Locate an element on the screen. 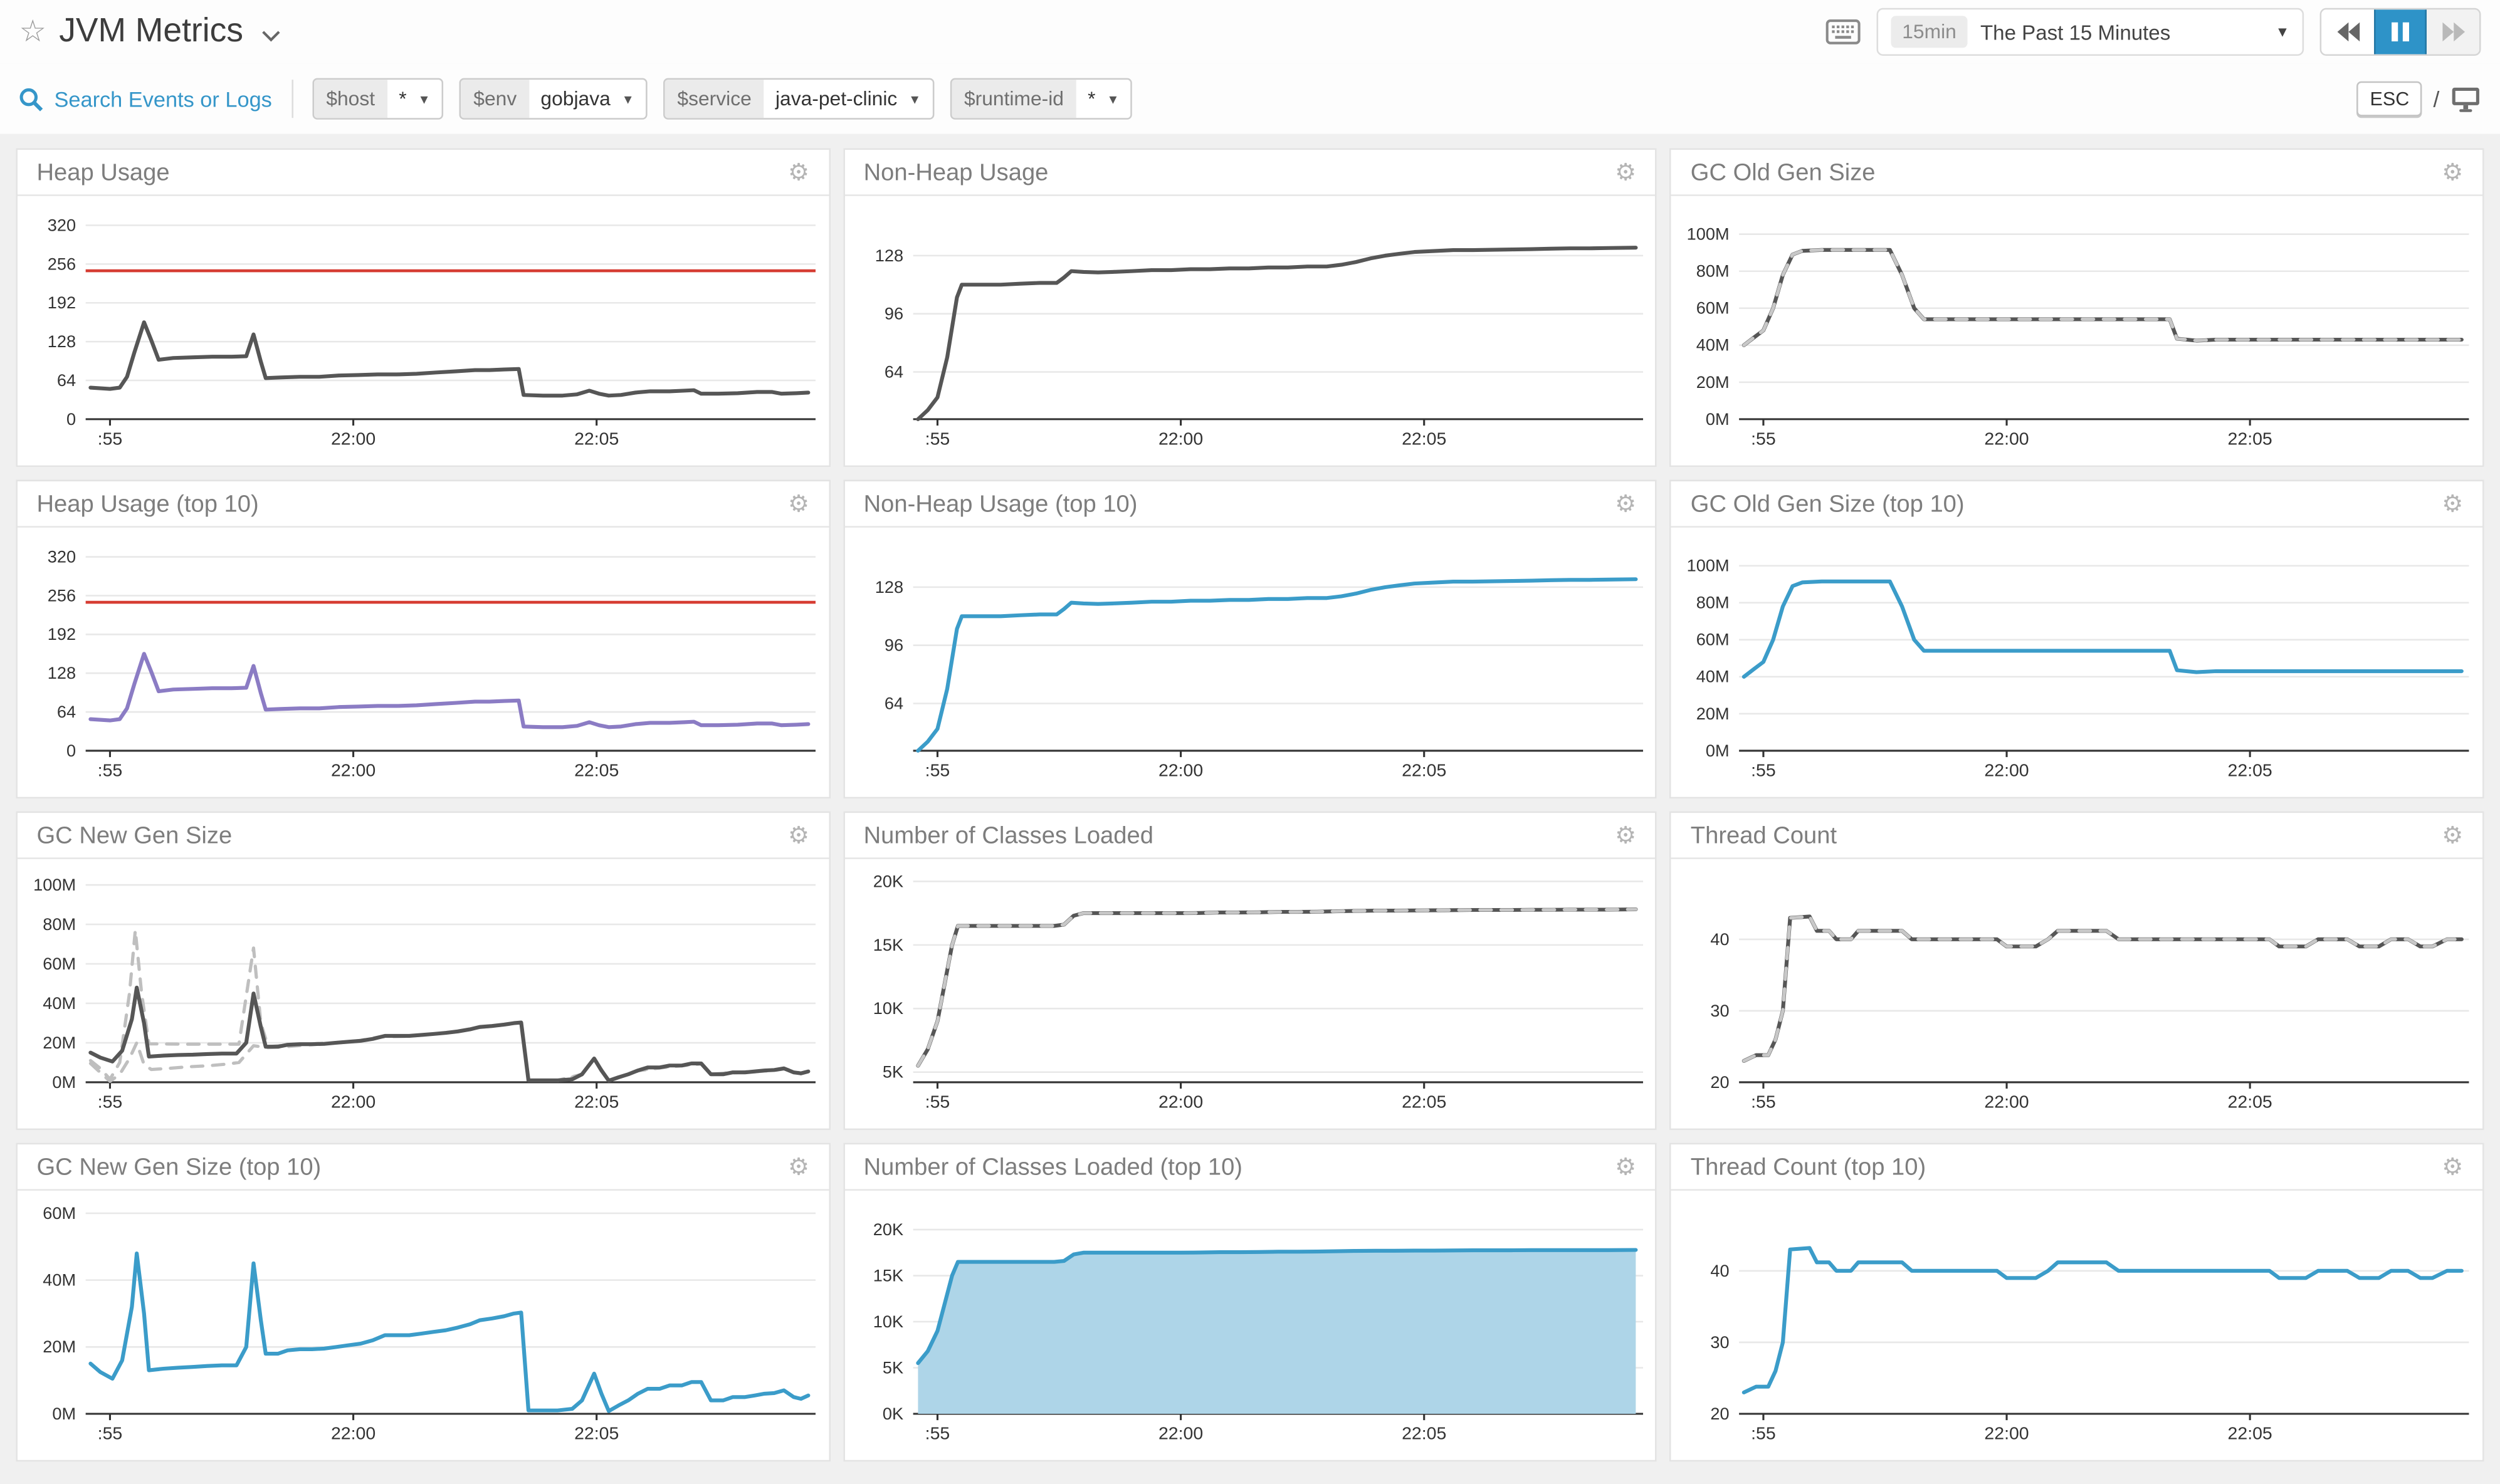  chart-plot-non-heap-usage-top10: 64 96 128:55 22:00 22:05 is located at coordinates (1250, 658).